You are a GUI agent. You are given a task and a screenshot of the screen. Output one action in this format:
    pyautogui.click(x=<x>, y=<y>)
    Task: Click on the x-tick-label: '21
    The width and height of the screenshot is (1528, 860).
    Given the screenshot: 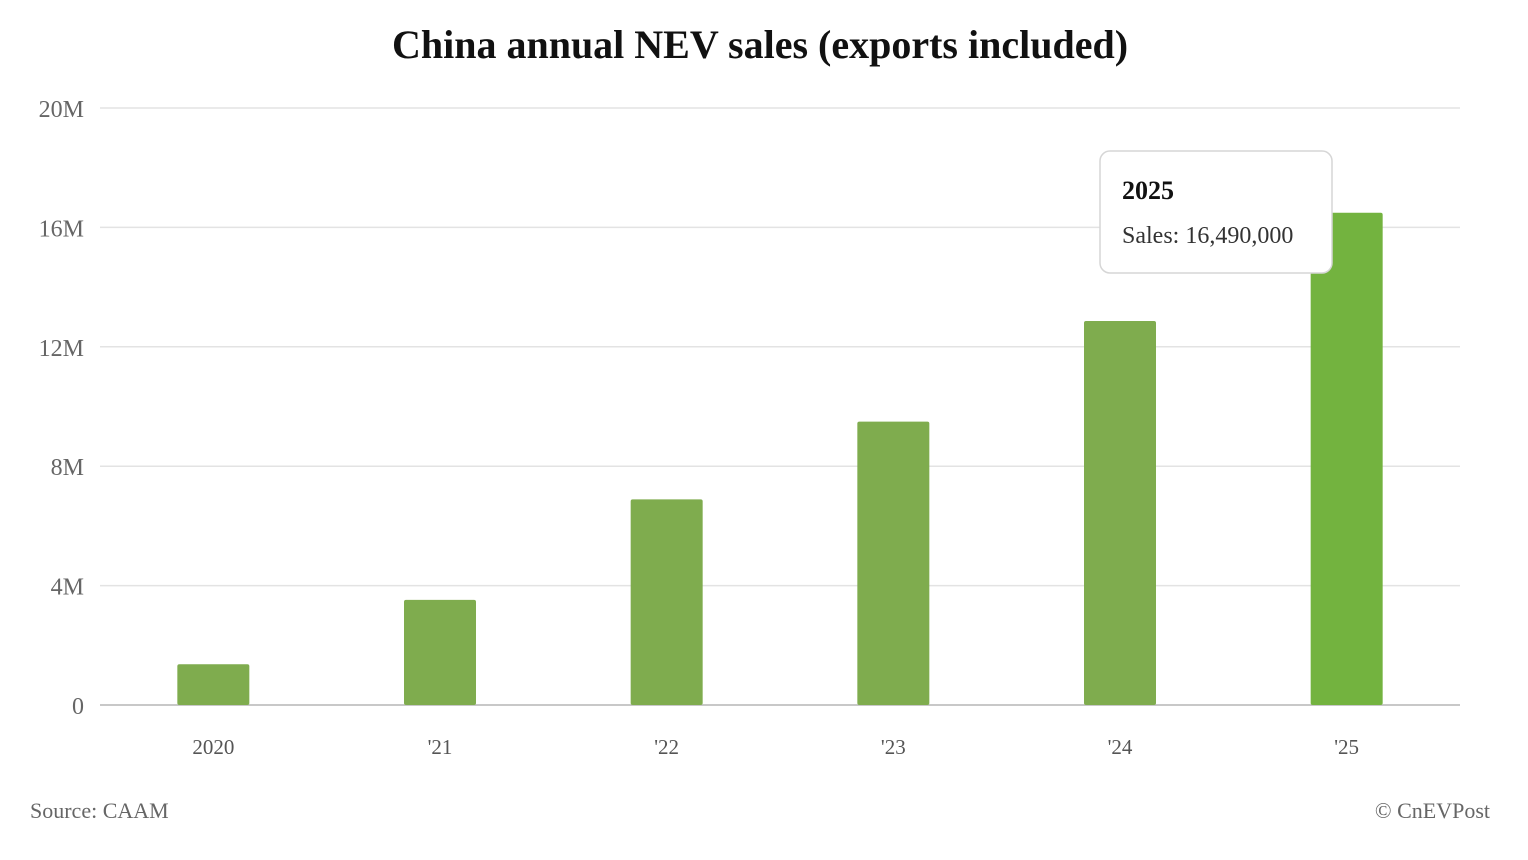 What is the action you would take?
    pyautogui.click(x=440, y=747)
    